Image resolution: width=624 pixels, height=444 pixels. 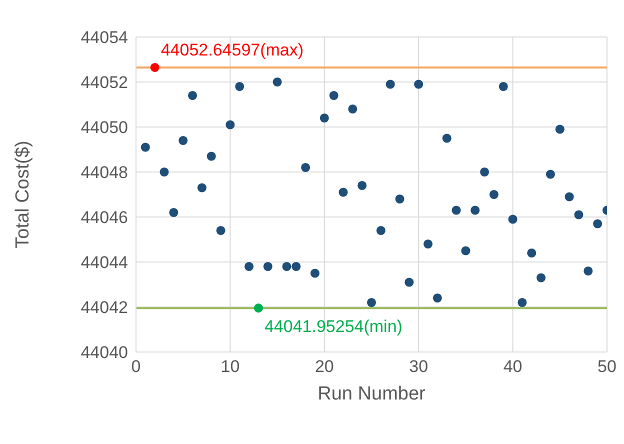 What do you see at coordinates (104, 352) in the screenshot?
I see `y-tick-label: 44040` at bounding box center [104, 352].